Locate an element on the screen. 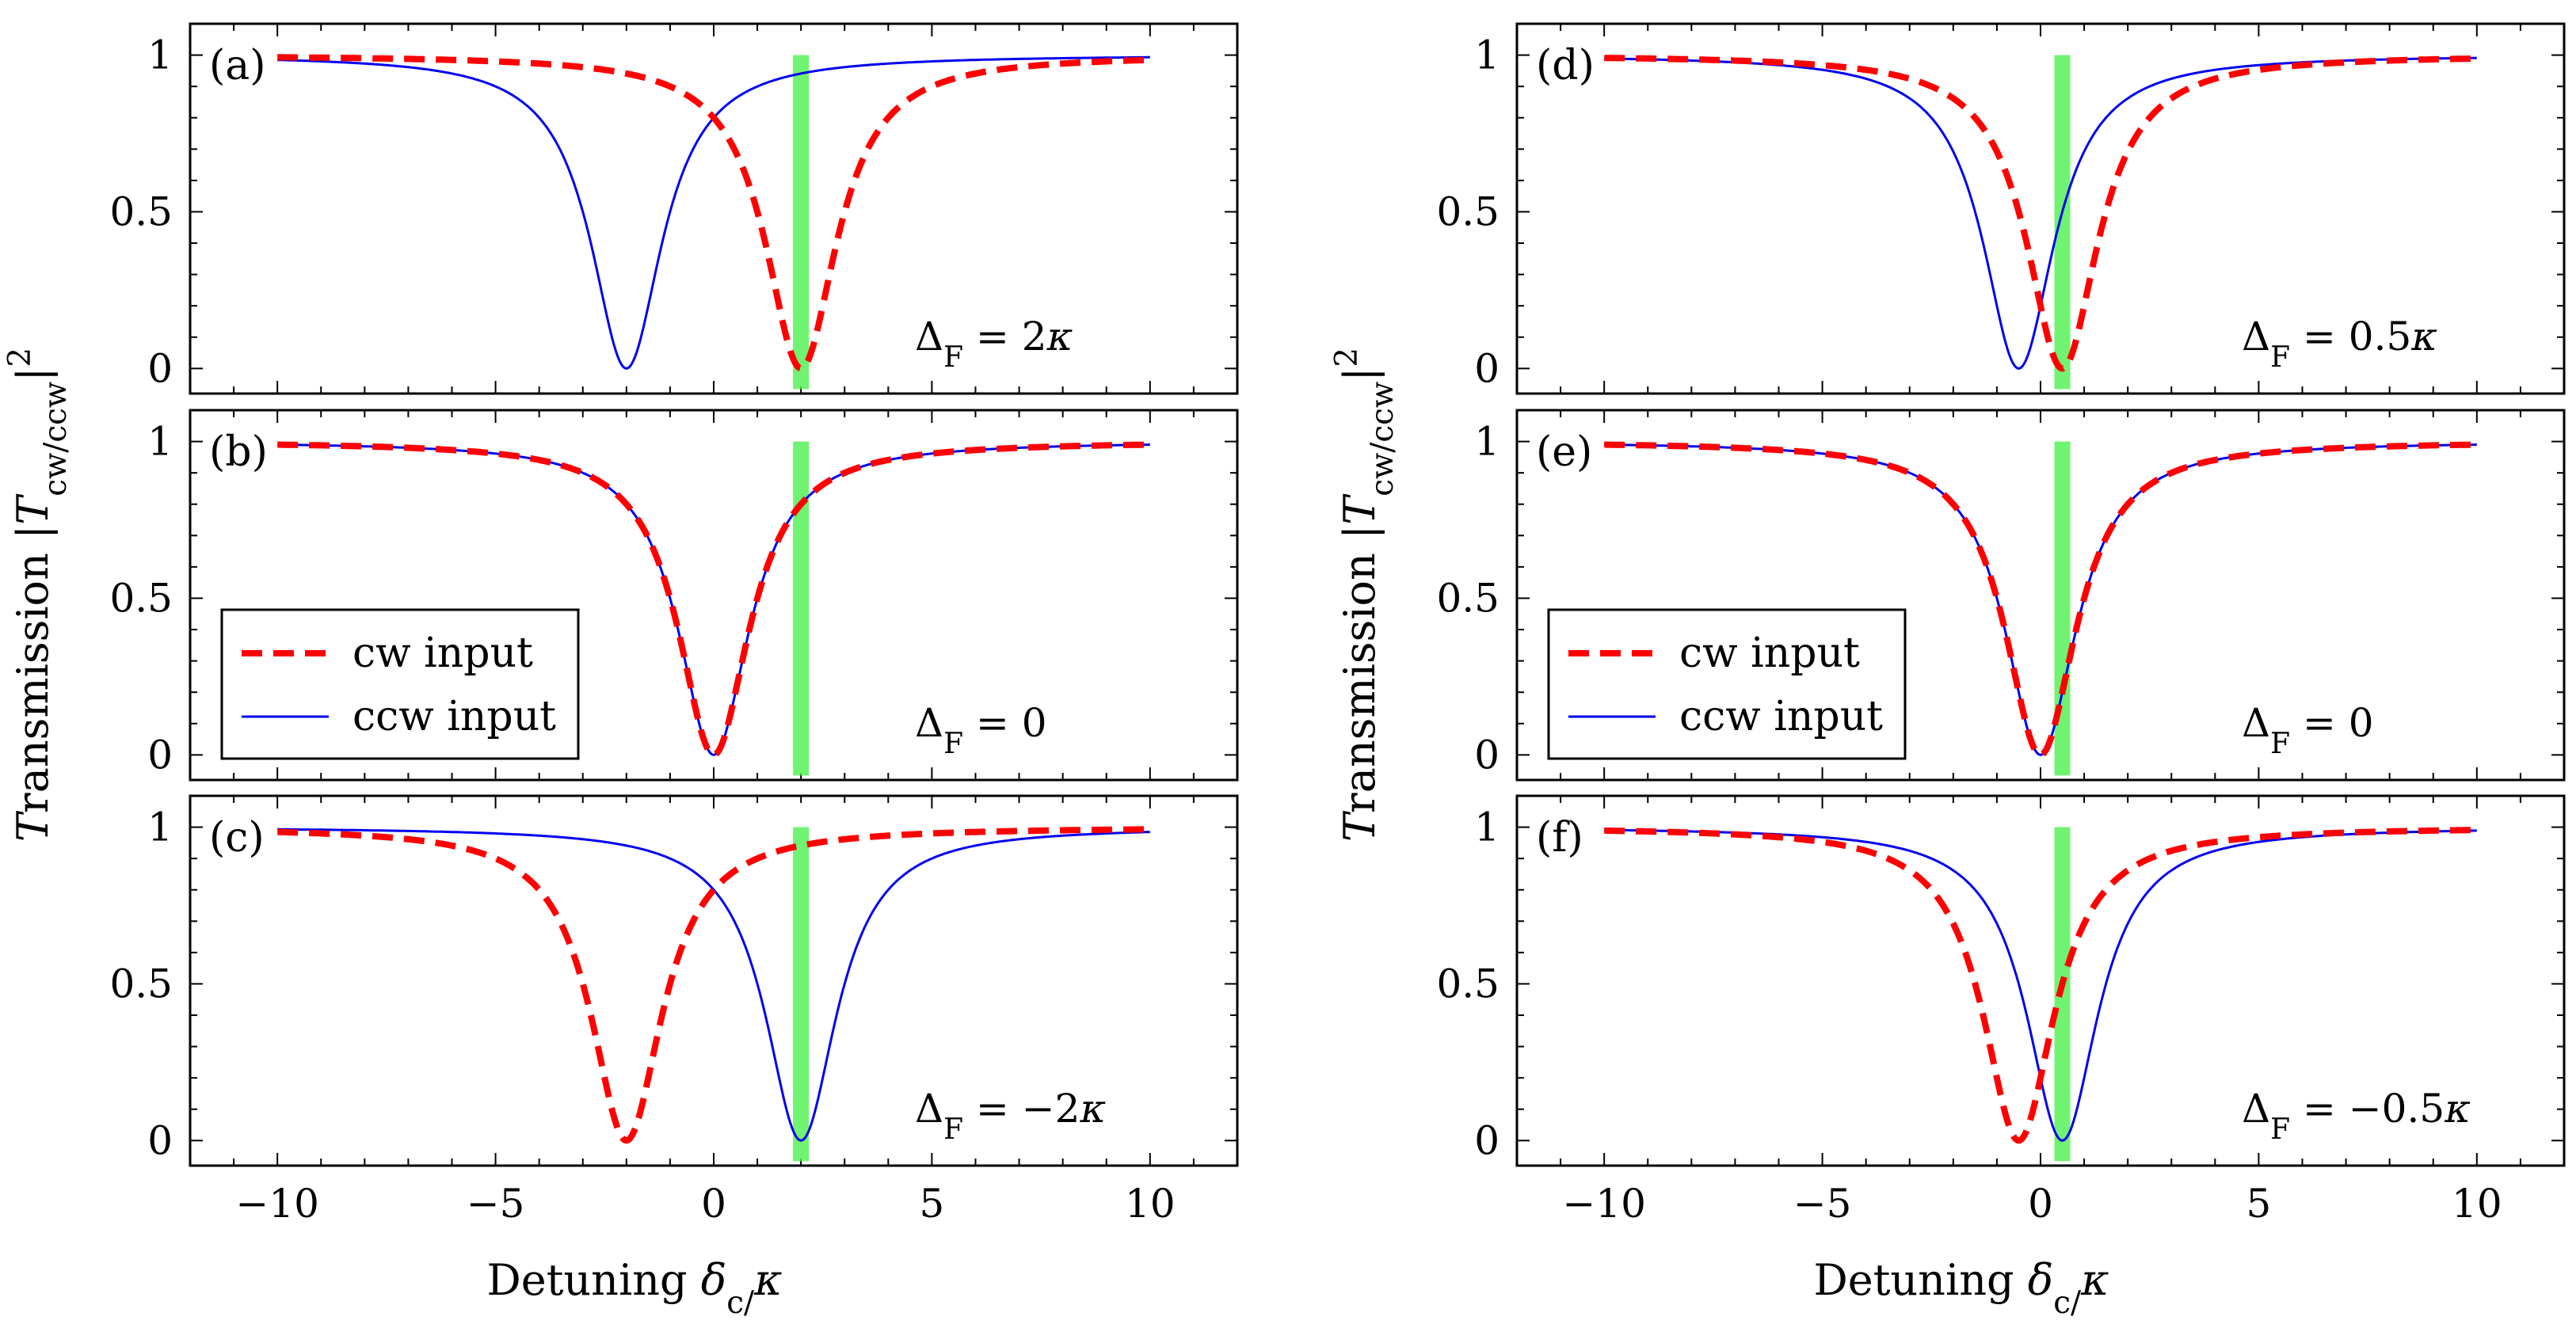 The width and height of the screenshot is (2576, 1324). panel-label: (d) is located at coordinates (1565, 65).